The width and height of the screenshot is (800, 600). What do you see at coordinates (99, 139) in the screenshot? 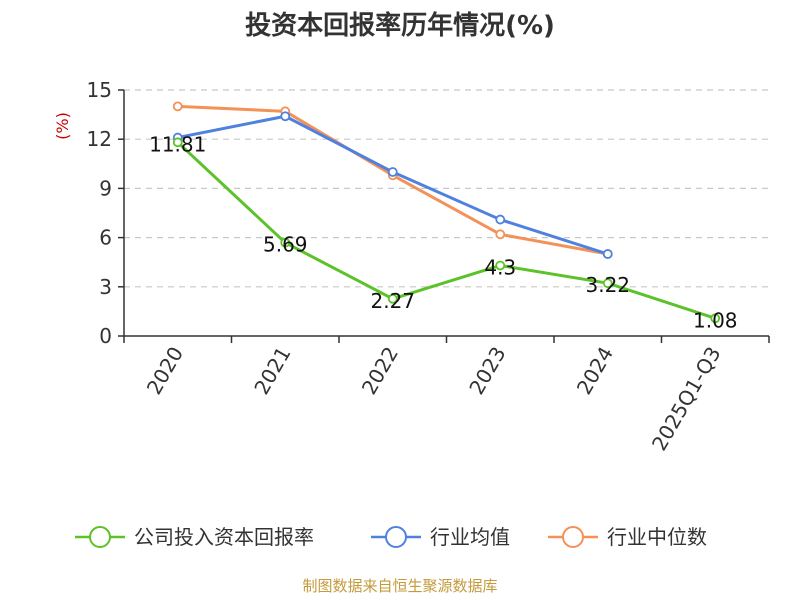
I see `y-tick-label-4: 12` at bounding box center [99, 139].